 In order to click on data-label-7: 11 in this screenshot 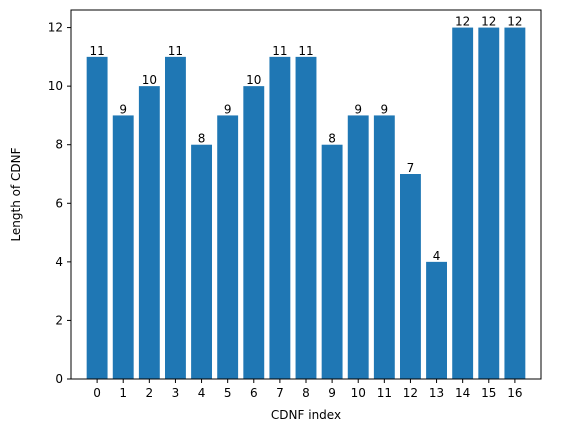, I will do `click(279, 51)`.